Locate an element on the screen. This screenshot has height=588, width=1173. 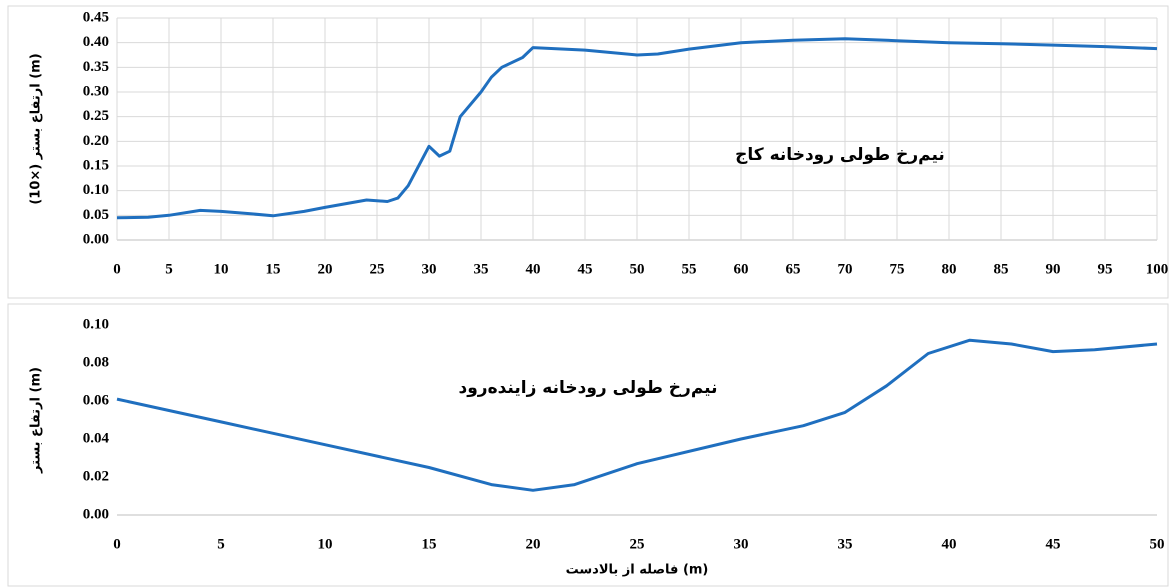
x-tick-label: 65 is located at coordinates (793, 269).